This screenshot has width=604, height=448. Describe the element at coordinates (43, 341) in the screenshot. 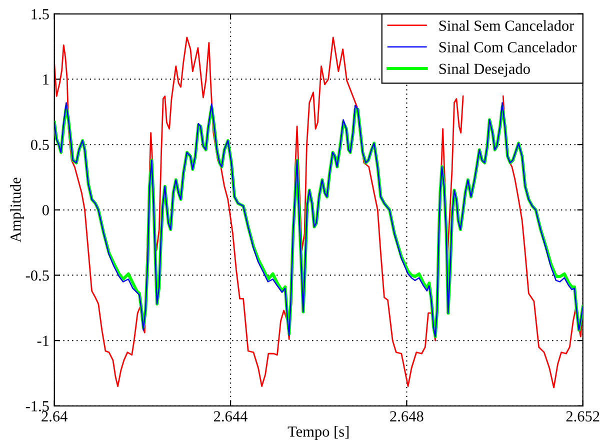

I see `y-tick-label: -1` at that location.